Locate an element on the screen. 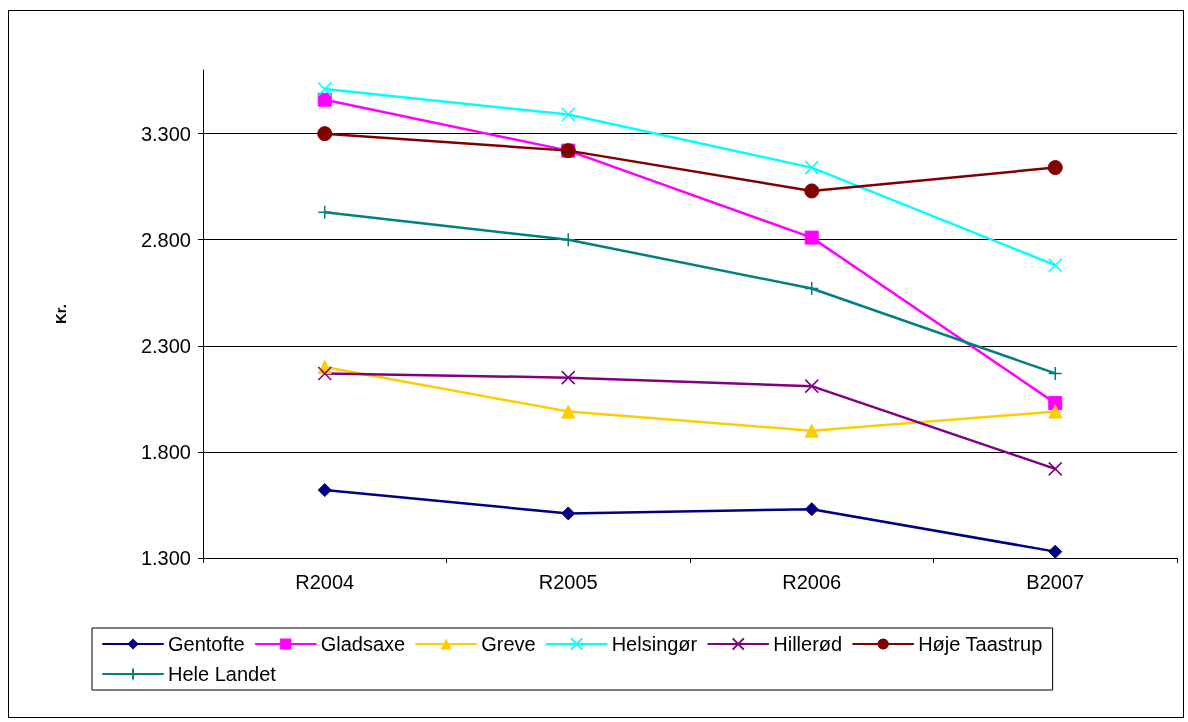  y-tick-label: 2.800 is located at coordinates (165, 239).